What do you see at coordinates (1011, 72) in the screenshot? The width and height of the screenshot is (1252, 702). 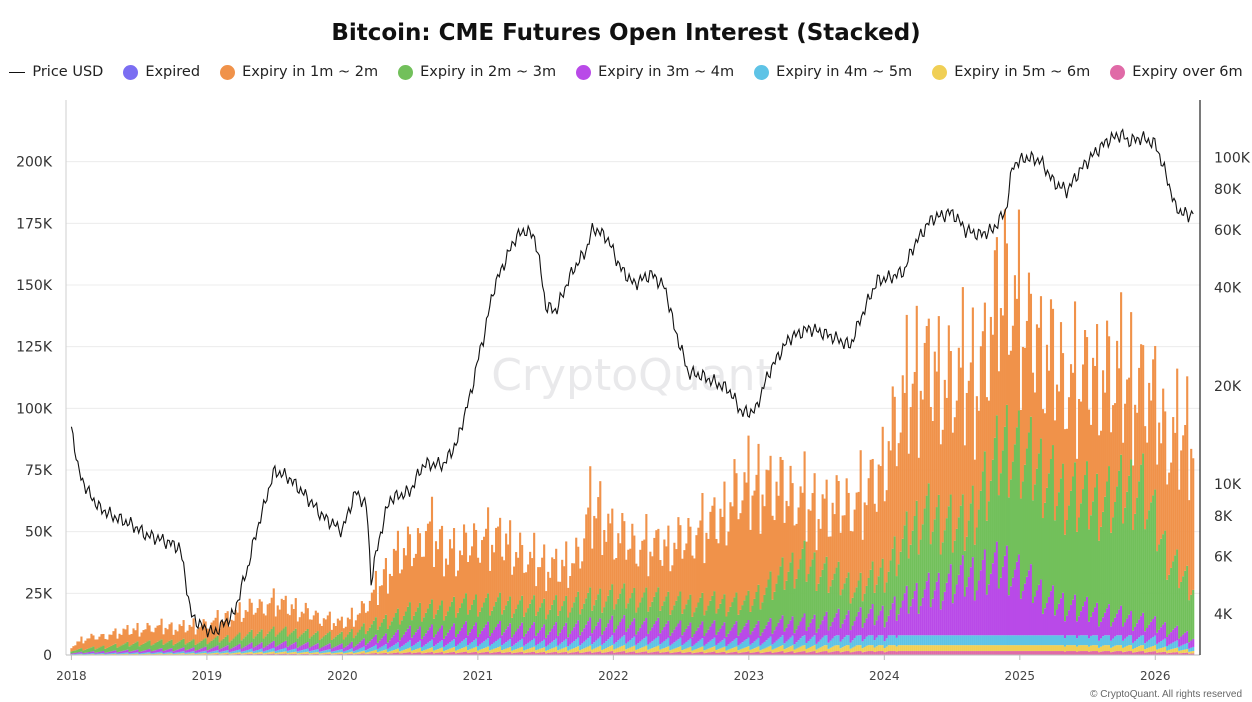 I see `legend-item: Expiry in 5m ~ 6m` at bounding box center [1011, 72].